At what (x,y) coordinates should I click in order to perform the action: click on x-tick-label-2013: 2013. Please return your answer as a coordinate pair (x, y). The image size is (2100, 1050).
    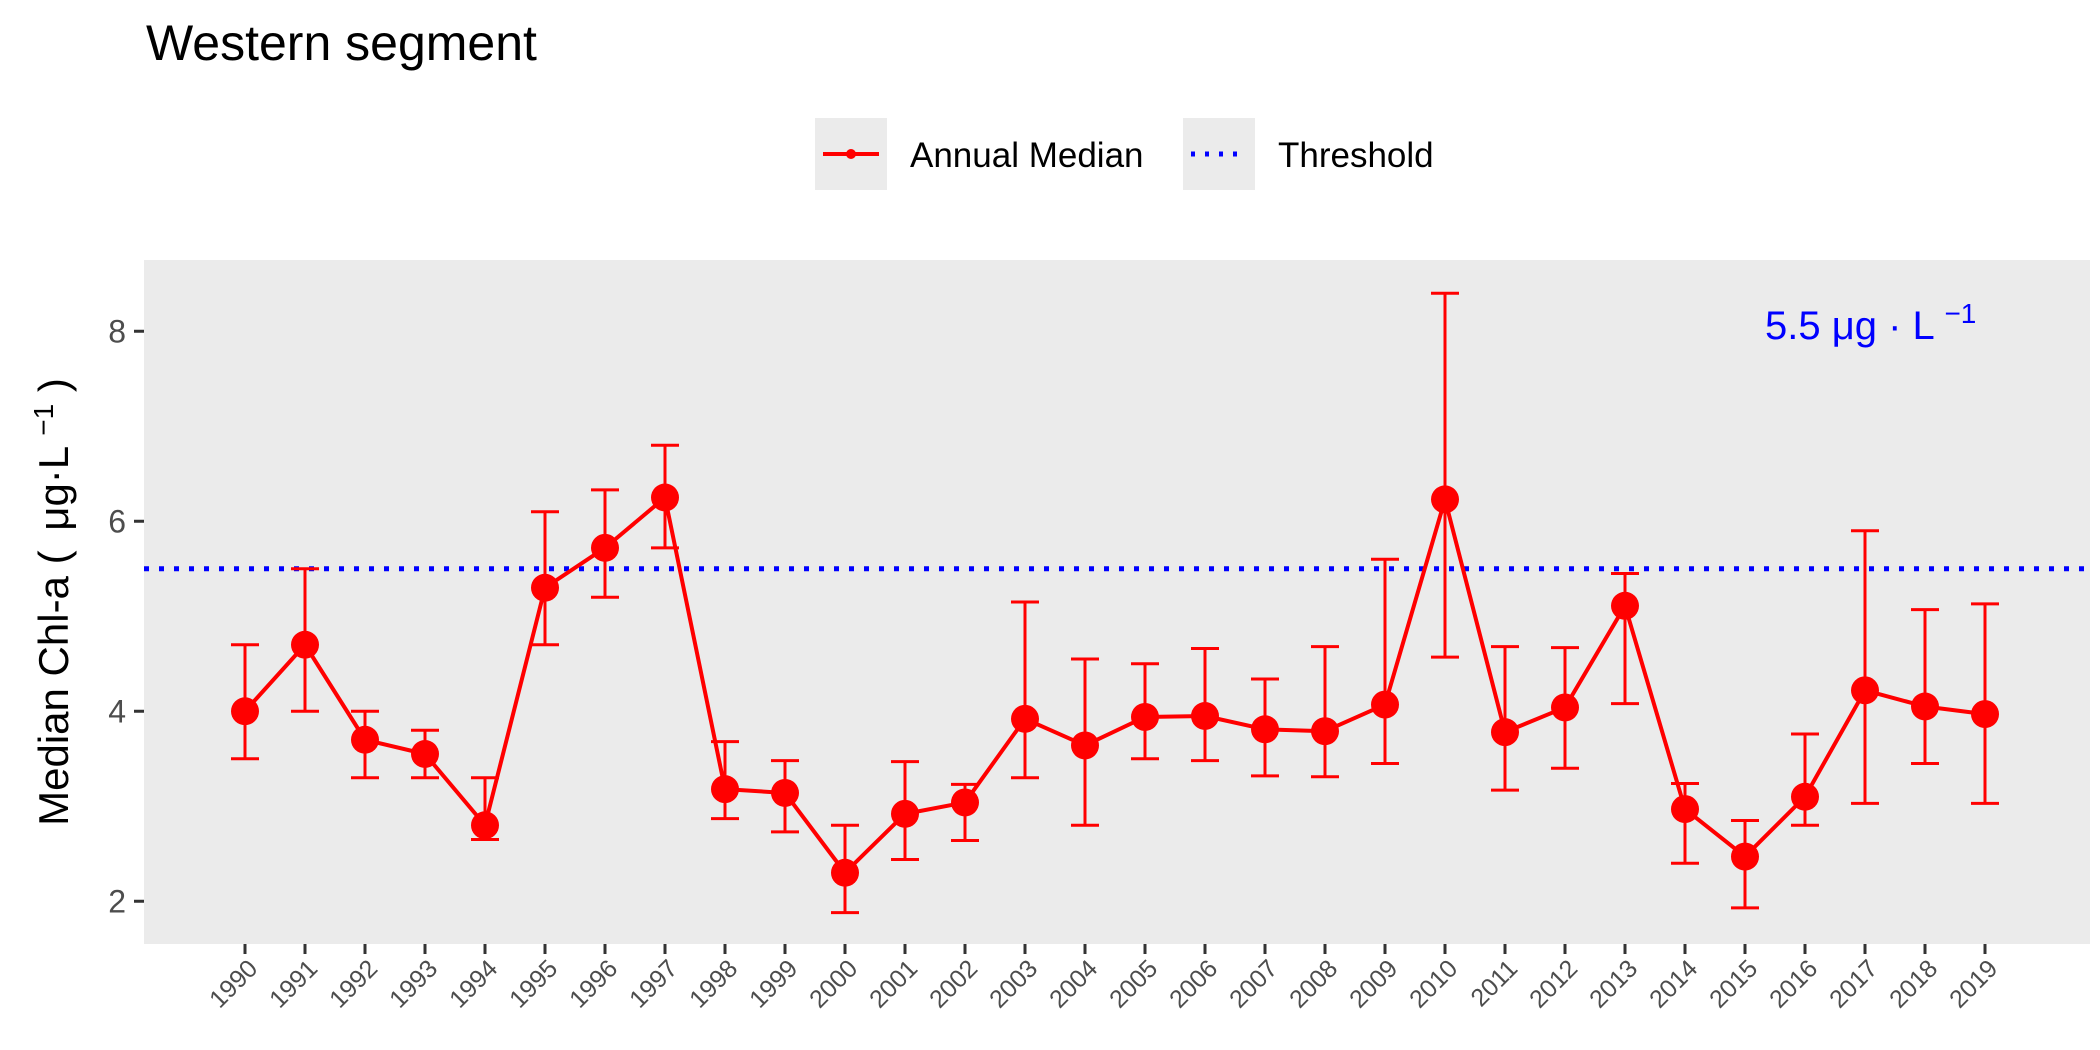
    Looking at the image, I should click on (1613, 983).